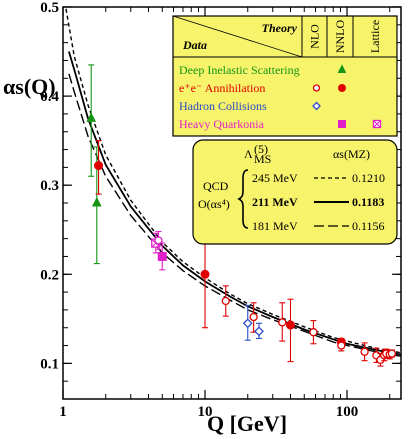 The image size is (409, 439). I want to click on series-deep-inelastic-scattering, so click(94, 164).